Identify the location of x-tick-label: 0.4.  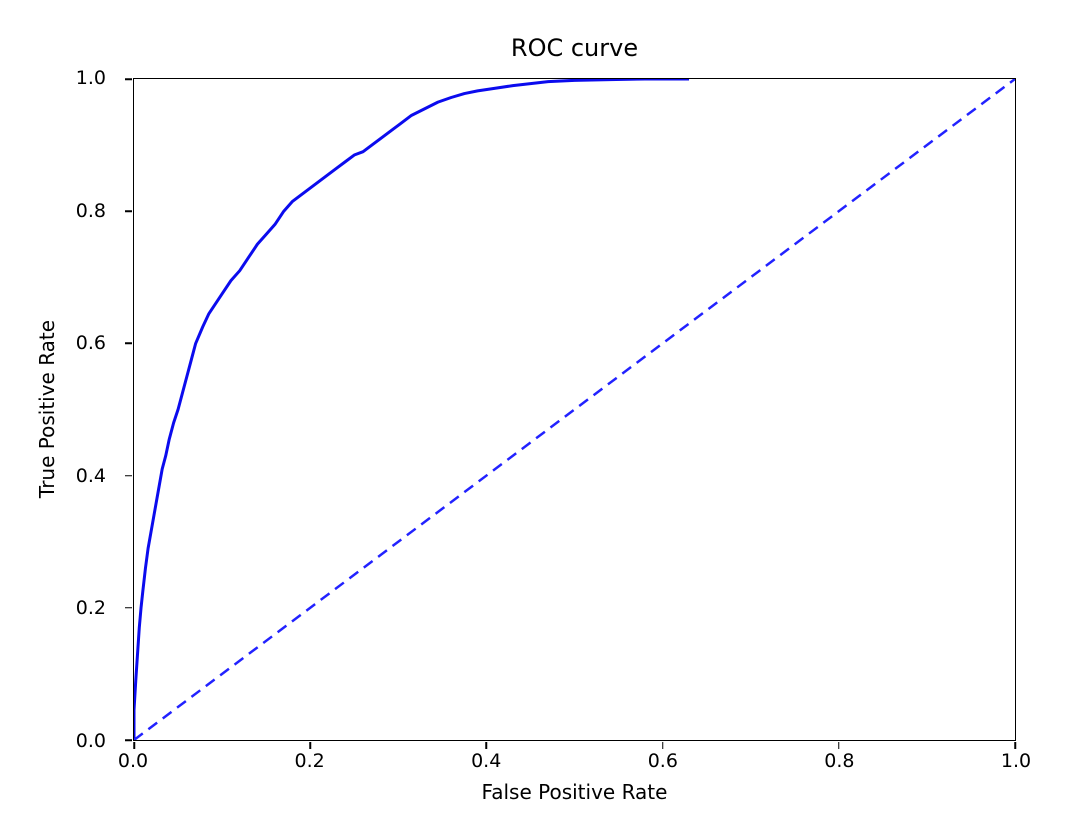
(486, 761).